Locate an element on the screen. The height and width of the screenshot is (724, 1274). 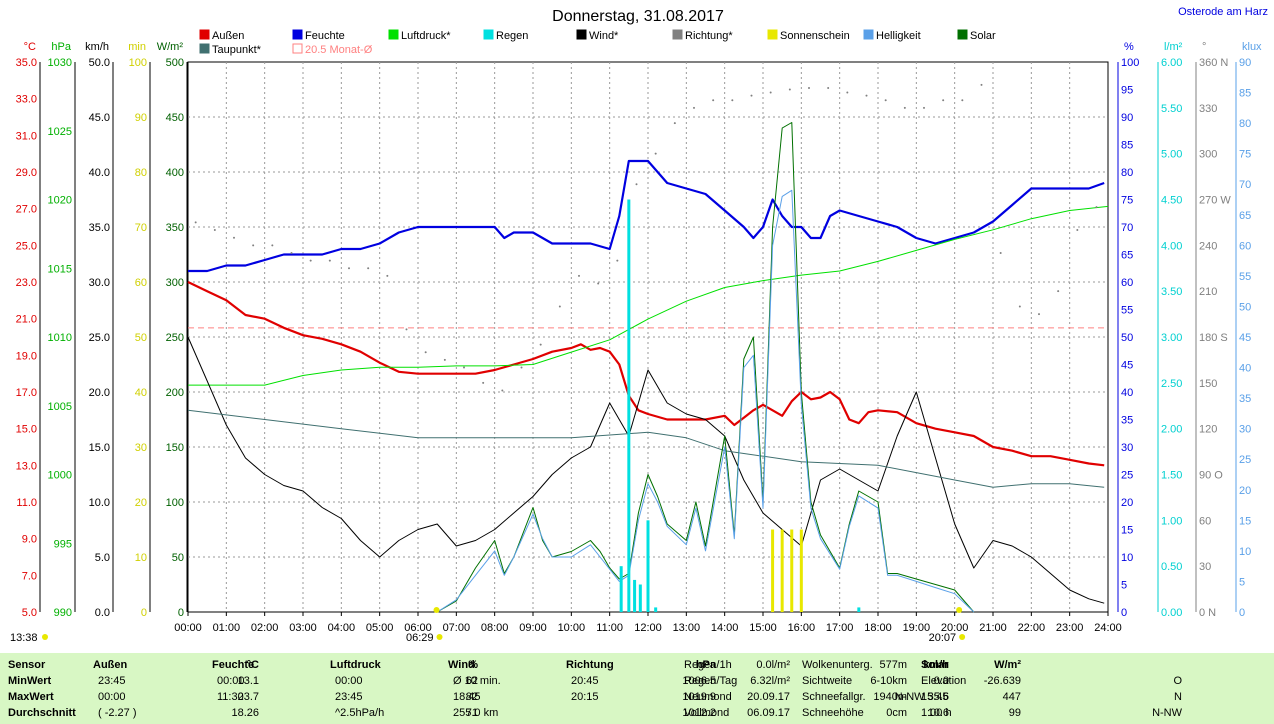
x-tick-label: 00:00 is located at coordinates (188, 628).